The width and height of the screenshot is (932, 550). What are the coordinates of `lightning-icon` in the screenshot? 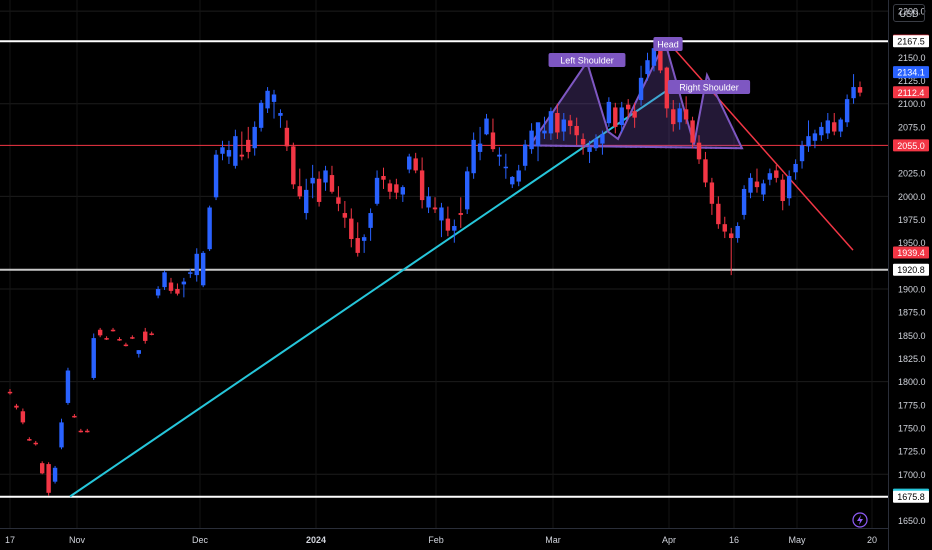 It's located at (860, 520).